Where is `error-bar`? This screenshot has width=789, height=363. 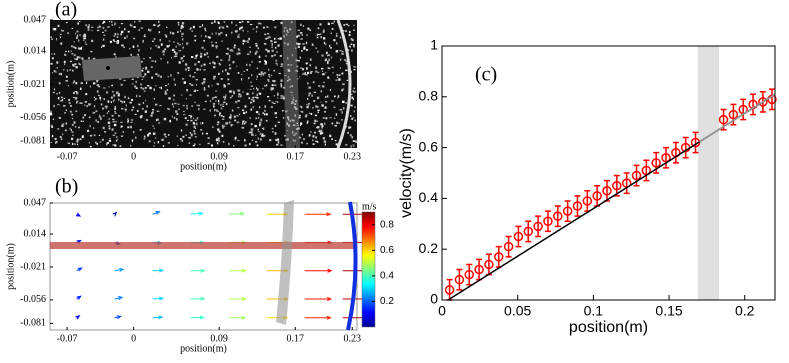
error-bar is located at coordinates (753, 104).